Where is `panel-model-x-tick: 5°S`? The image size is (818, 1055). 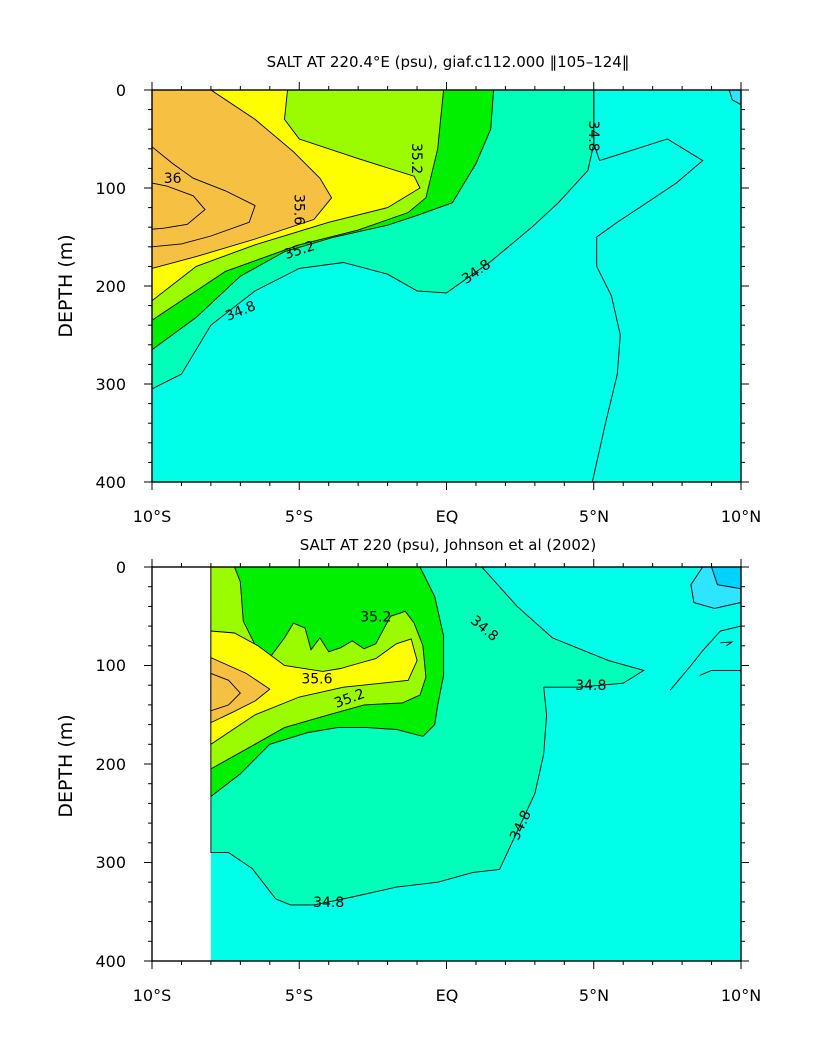
panel-model-x-tick: 5°S is located at coordinates (299, 516).